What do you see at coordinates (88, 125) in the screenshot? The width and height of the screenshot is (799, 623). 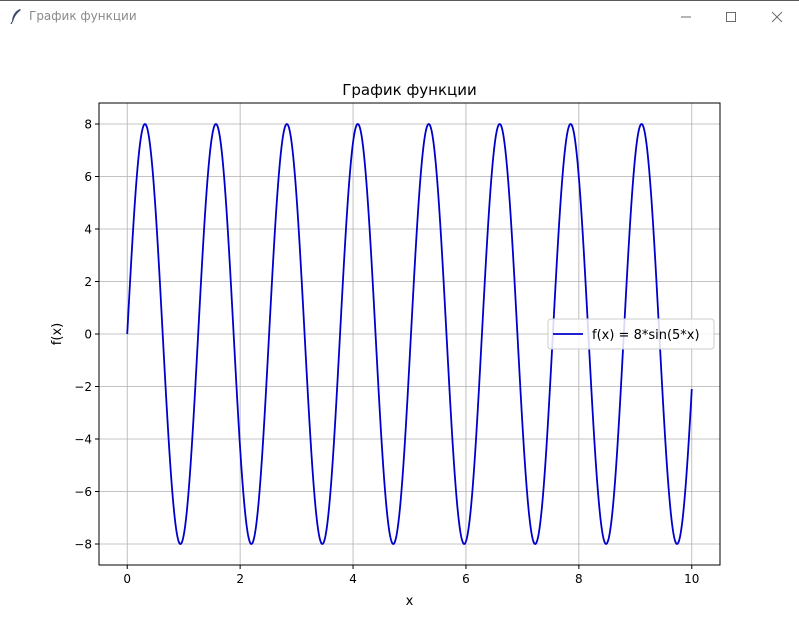 I see `y-tick-label: 8` at bounding box center [88, 125].